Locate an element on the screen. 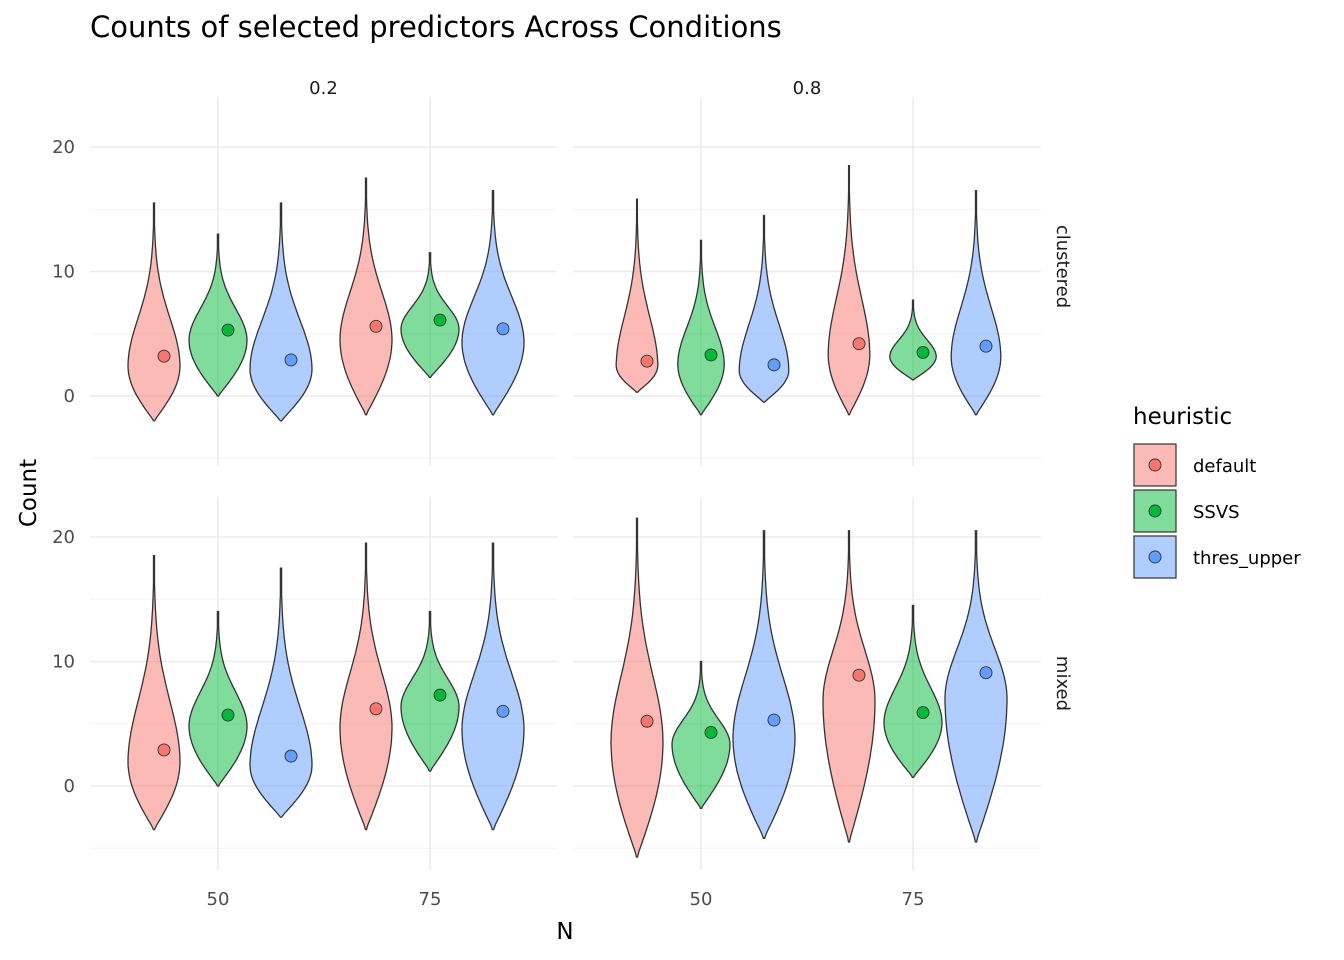 Image resolution: width=1344 pixels, height=960 pixels. strip-label-row: mixed is located at coordinates (1062, 683).